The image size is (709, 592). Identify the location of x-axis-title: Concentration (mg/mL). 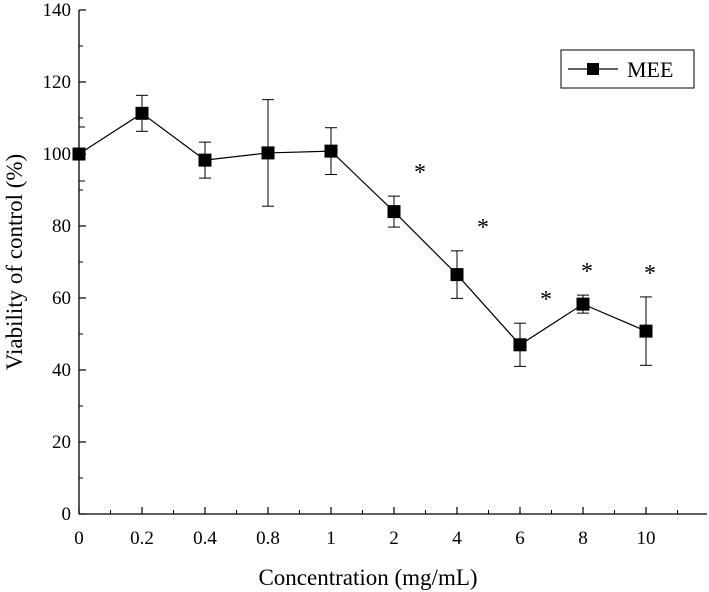
(367, 577).